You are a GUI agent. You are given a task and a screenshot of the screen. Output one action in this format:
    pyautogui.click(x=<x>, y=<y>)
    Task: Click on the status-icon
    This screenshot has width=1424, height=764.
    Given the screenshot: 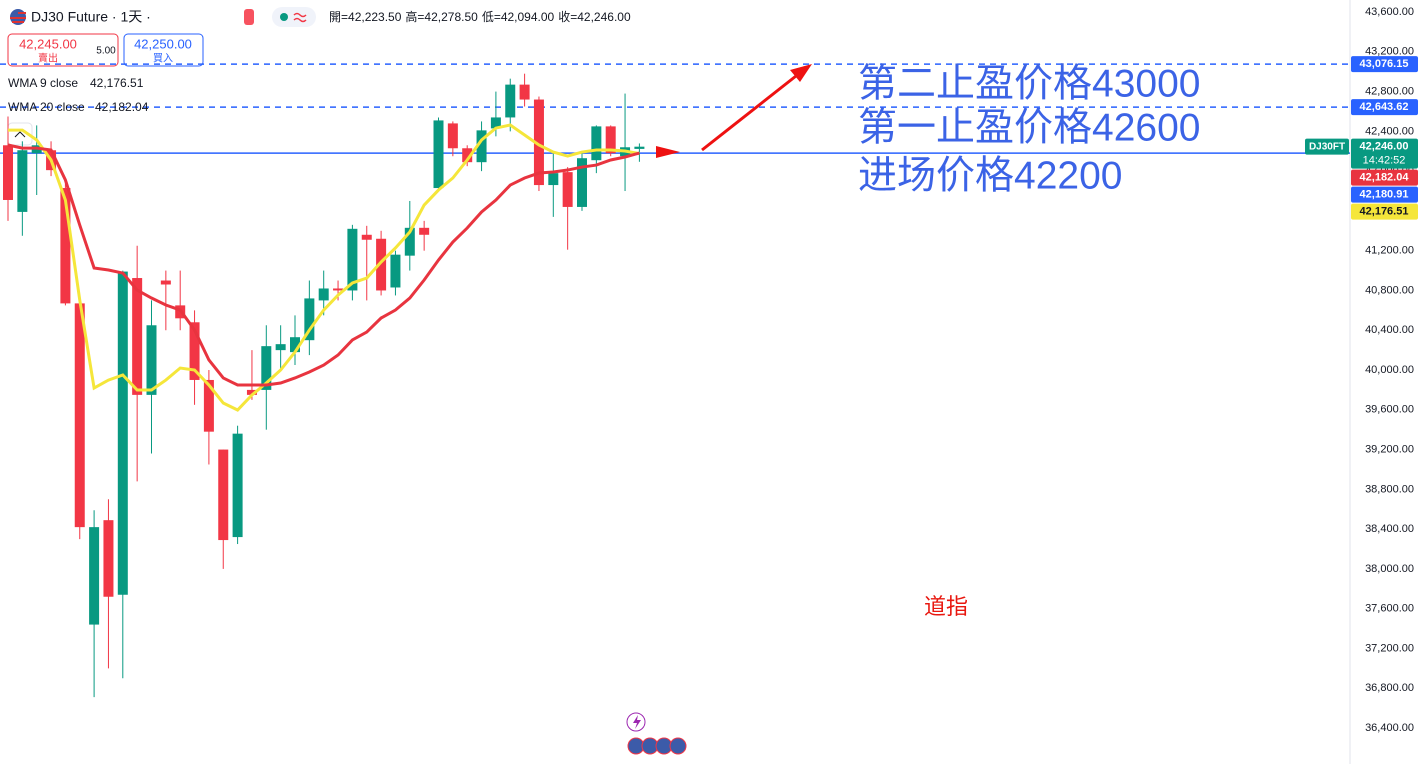 What is the action you would take?
    pyautogui.click(x=280, y=17)
    